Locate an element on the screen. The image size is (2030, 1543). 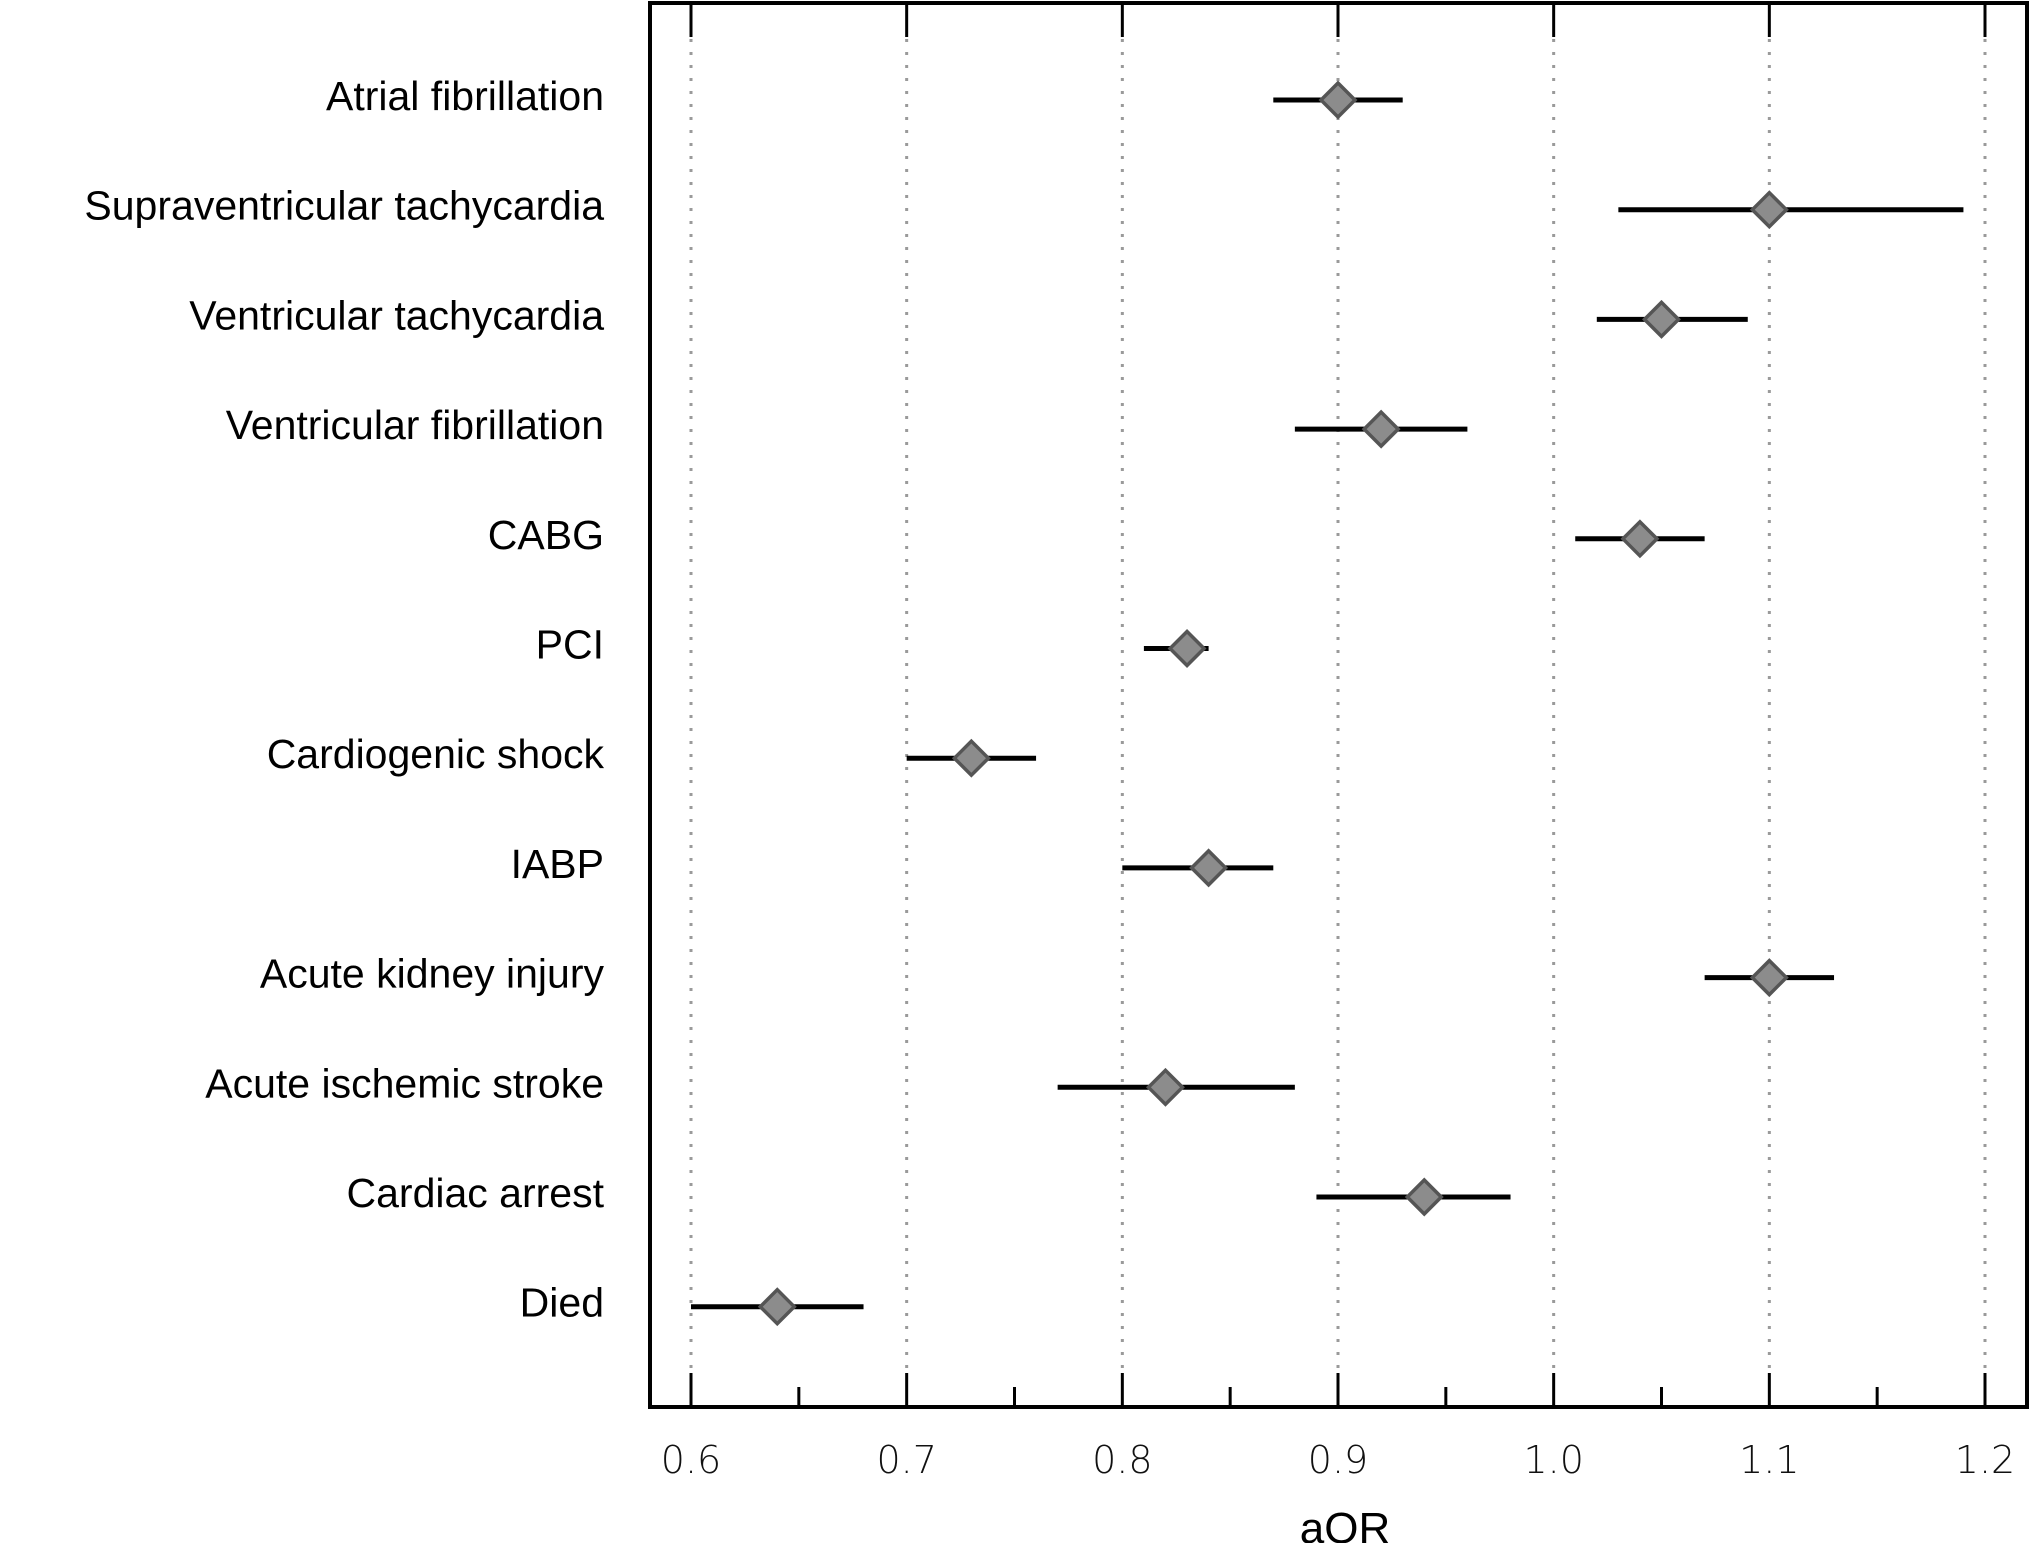
x-tick-label: 0.9 is located at coordinates (1338, 1460).